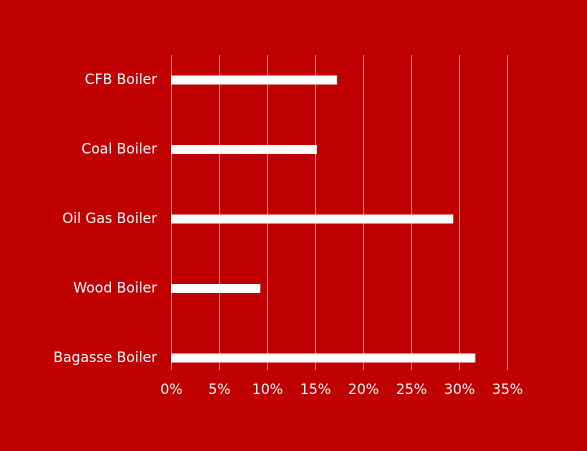 The width and height of the screenshot is (587, 451). I want to click on x-axis-tick-labels: 0% 5% 10% 15% 20% 25% 30% 35%, so click(341, 390).